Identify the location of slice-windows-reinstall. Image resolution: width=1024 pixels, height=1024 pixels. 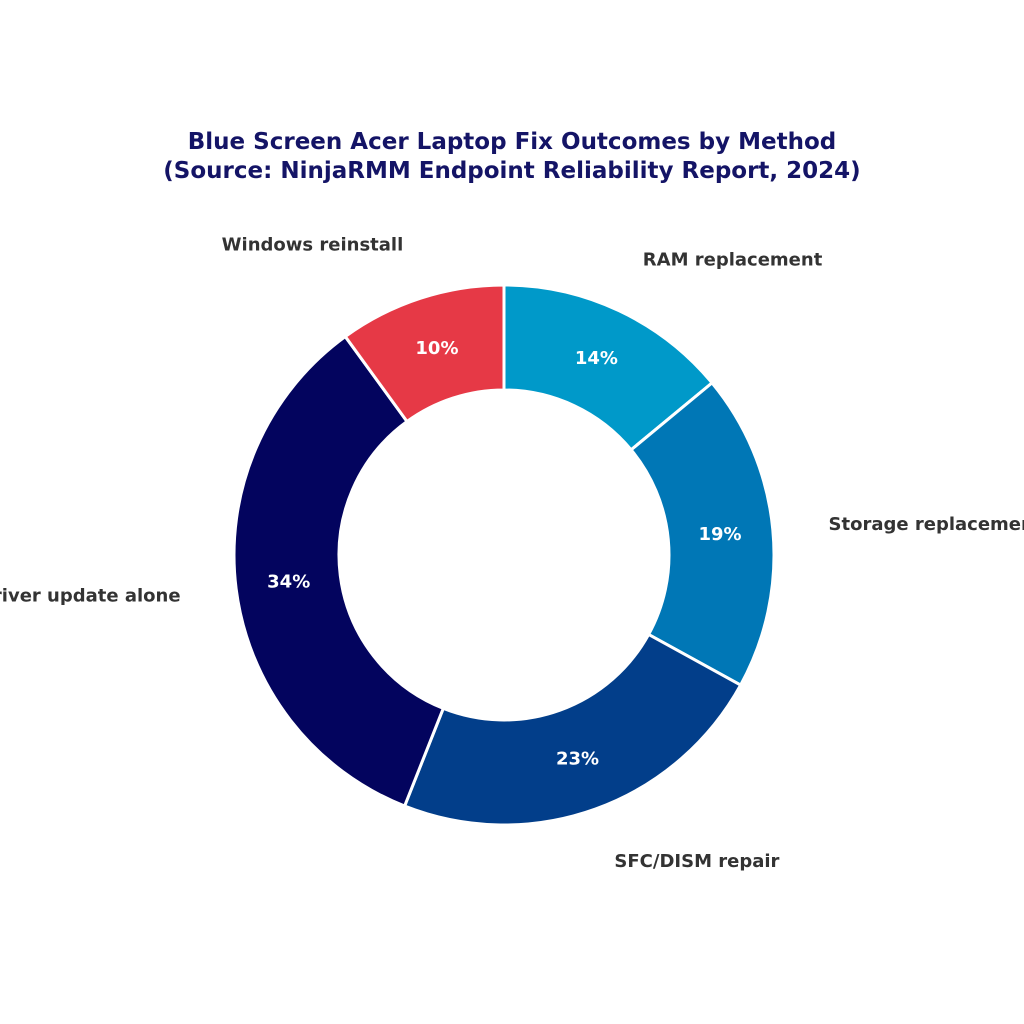
(424, 353).